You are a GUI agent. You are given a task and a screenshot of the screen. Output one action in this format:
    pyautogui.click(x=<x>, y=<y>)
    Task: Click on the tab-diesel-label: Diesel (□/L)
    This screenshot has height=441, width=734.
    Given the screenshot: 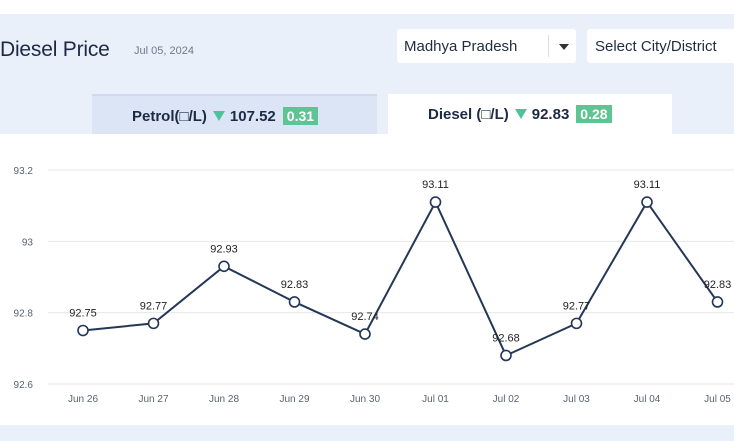 What is the action you would take?
    pyautogui.click(x=468, y=114)
    